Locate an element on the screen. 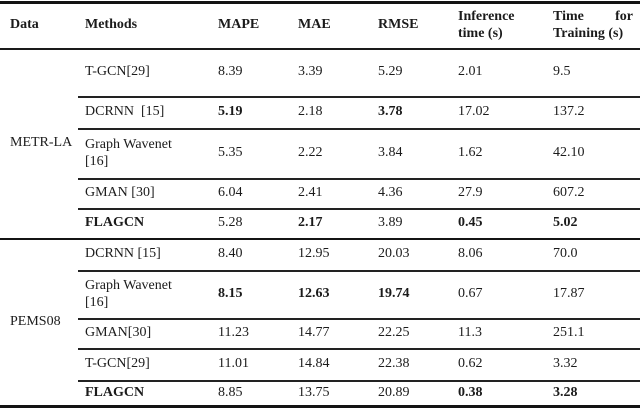 The image size is (640, 416). mae-cell: 2.22 is located at coordinates (330, 154).